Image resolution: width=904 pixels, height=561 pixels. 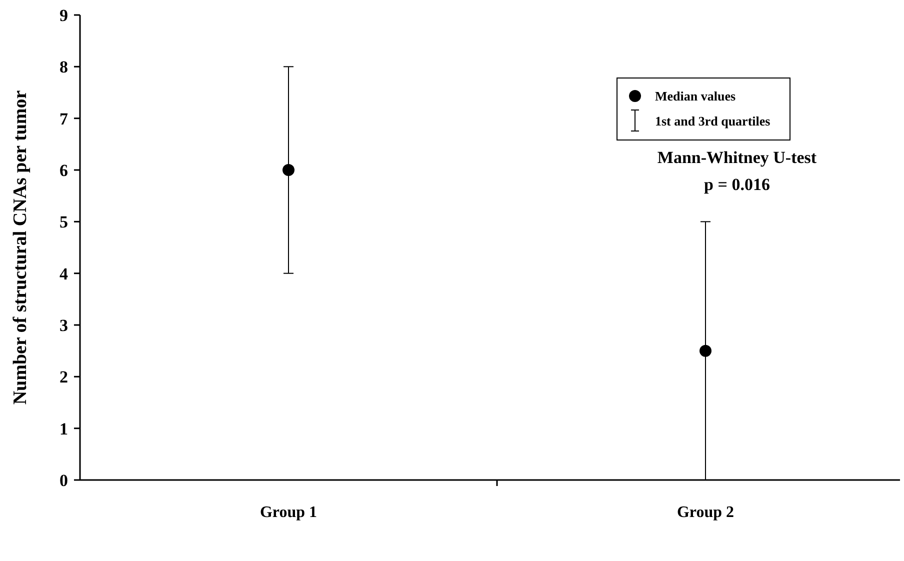 I want to click on y-tick-label: 6, so click(x=64, y=170).